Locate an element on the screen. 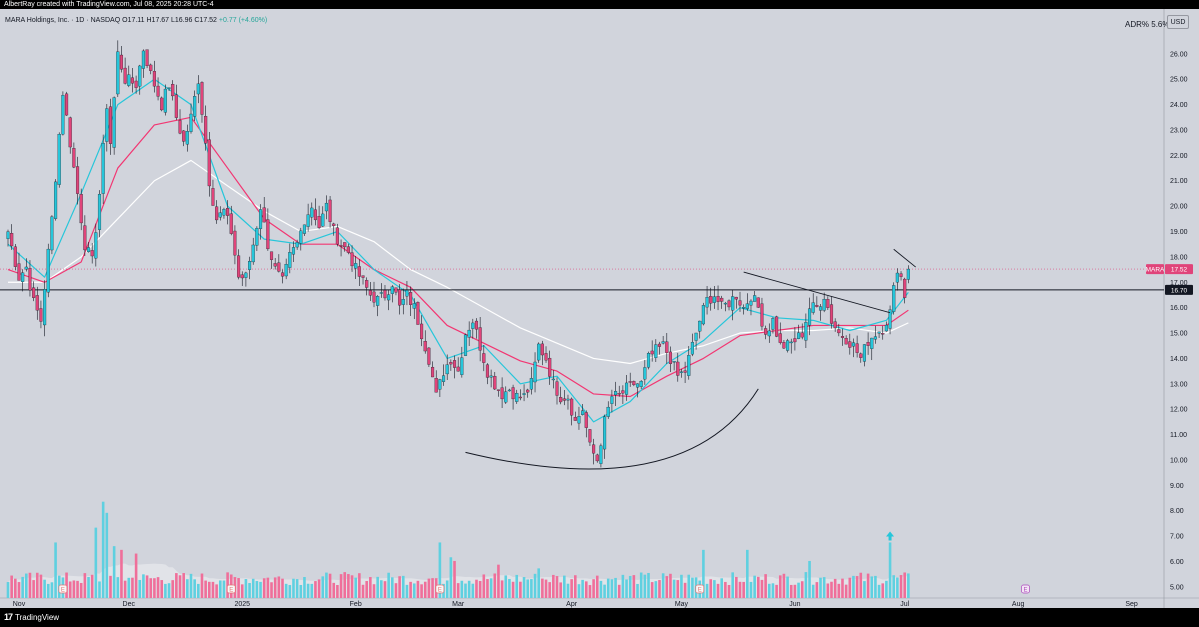  y-tick-label: 15.00 is located at coordinates (1179, 334).